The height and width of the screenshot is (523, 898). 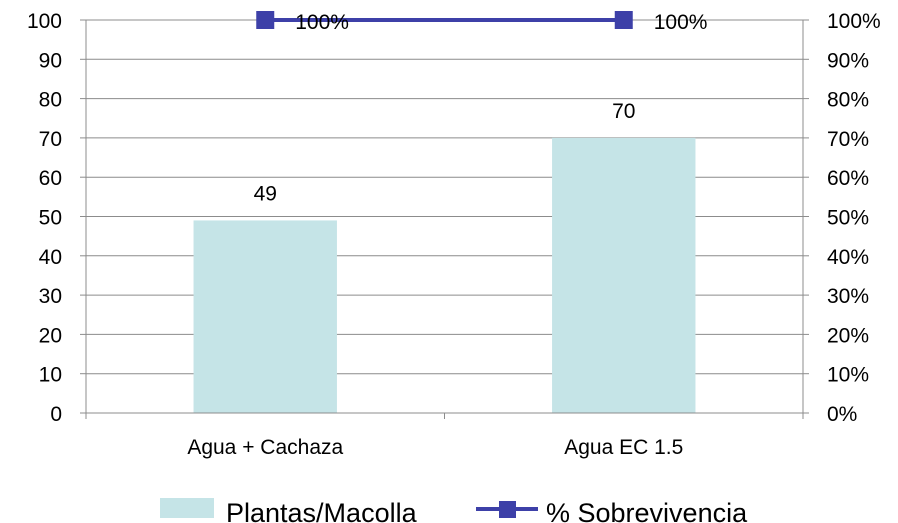 What do you see at coordinates (444, 20) in the screenshot?
I see `line-series` at bounding box center [444, 20].